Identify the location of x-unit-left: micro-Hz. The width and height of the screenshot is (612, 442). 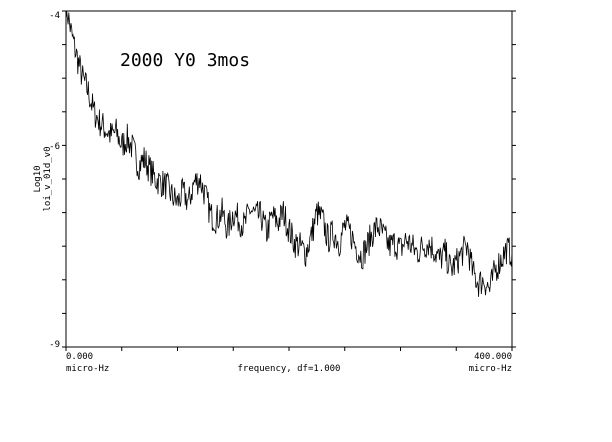
(87, 369).